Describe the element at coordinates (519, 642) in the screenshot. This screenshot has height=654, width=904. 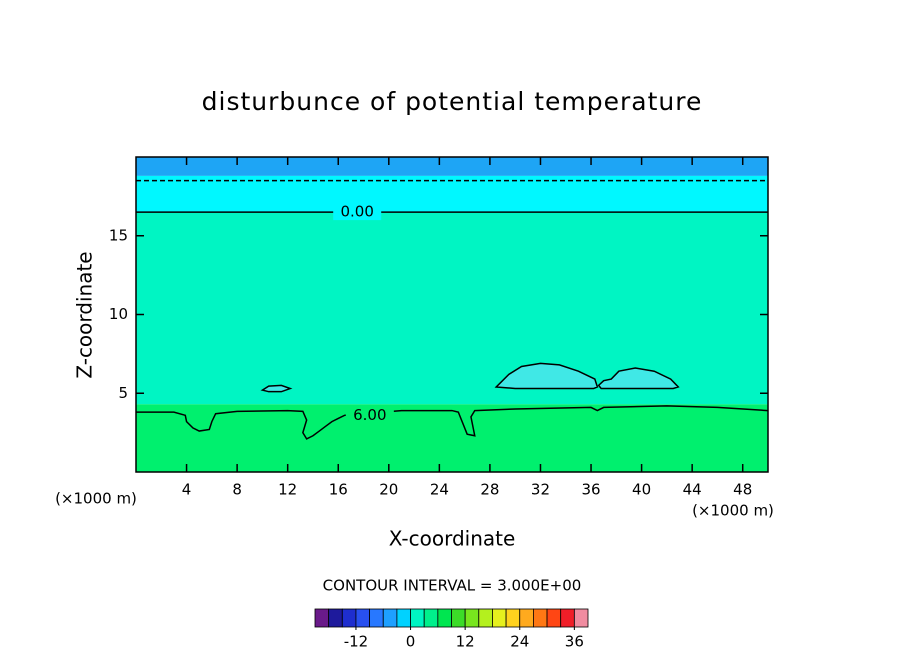
I see `colorbar-tick-label: 24` at that location.